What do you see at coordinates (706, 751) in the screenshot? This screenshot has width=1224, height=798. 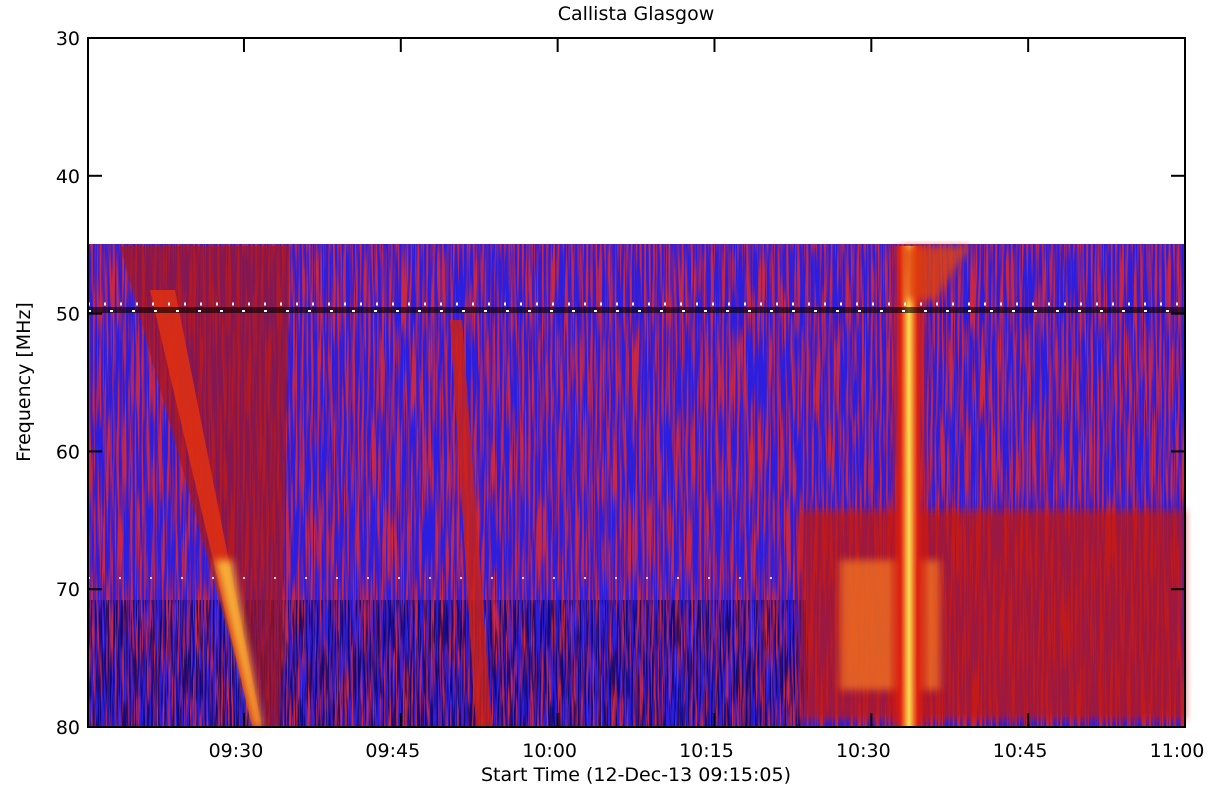 I see `x-tick-label: 10:15` at bounding box center [706, 751].